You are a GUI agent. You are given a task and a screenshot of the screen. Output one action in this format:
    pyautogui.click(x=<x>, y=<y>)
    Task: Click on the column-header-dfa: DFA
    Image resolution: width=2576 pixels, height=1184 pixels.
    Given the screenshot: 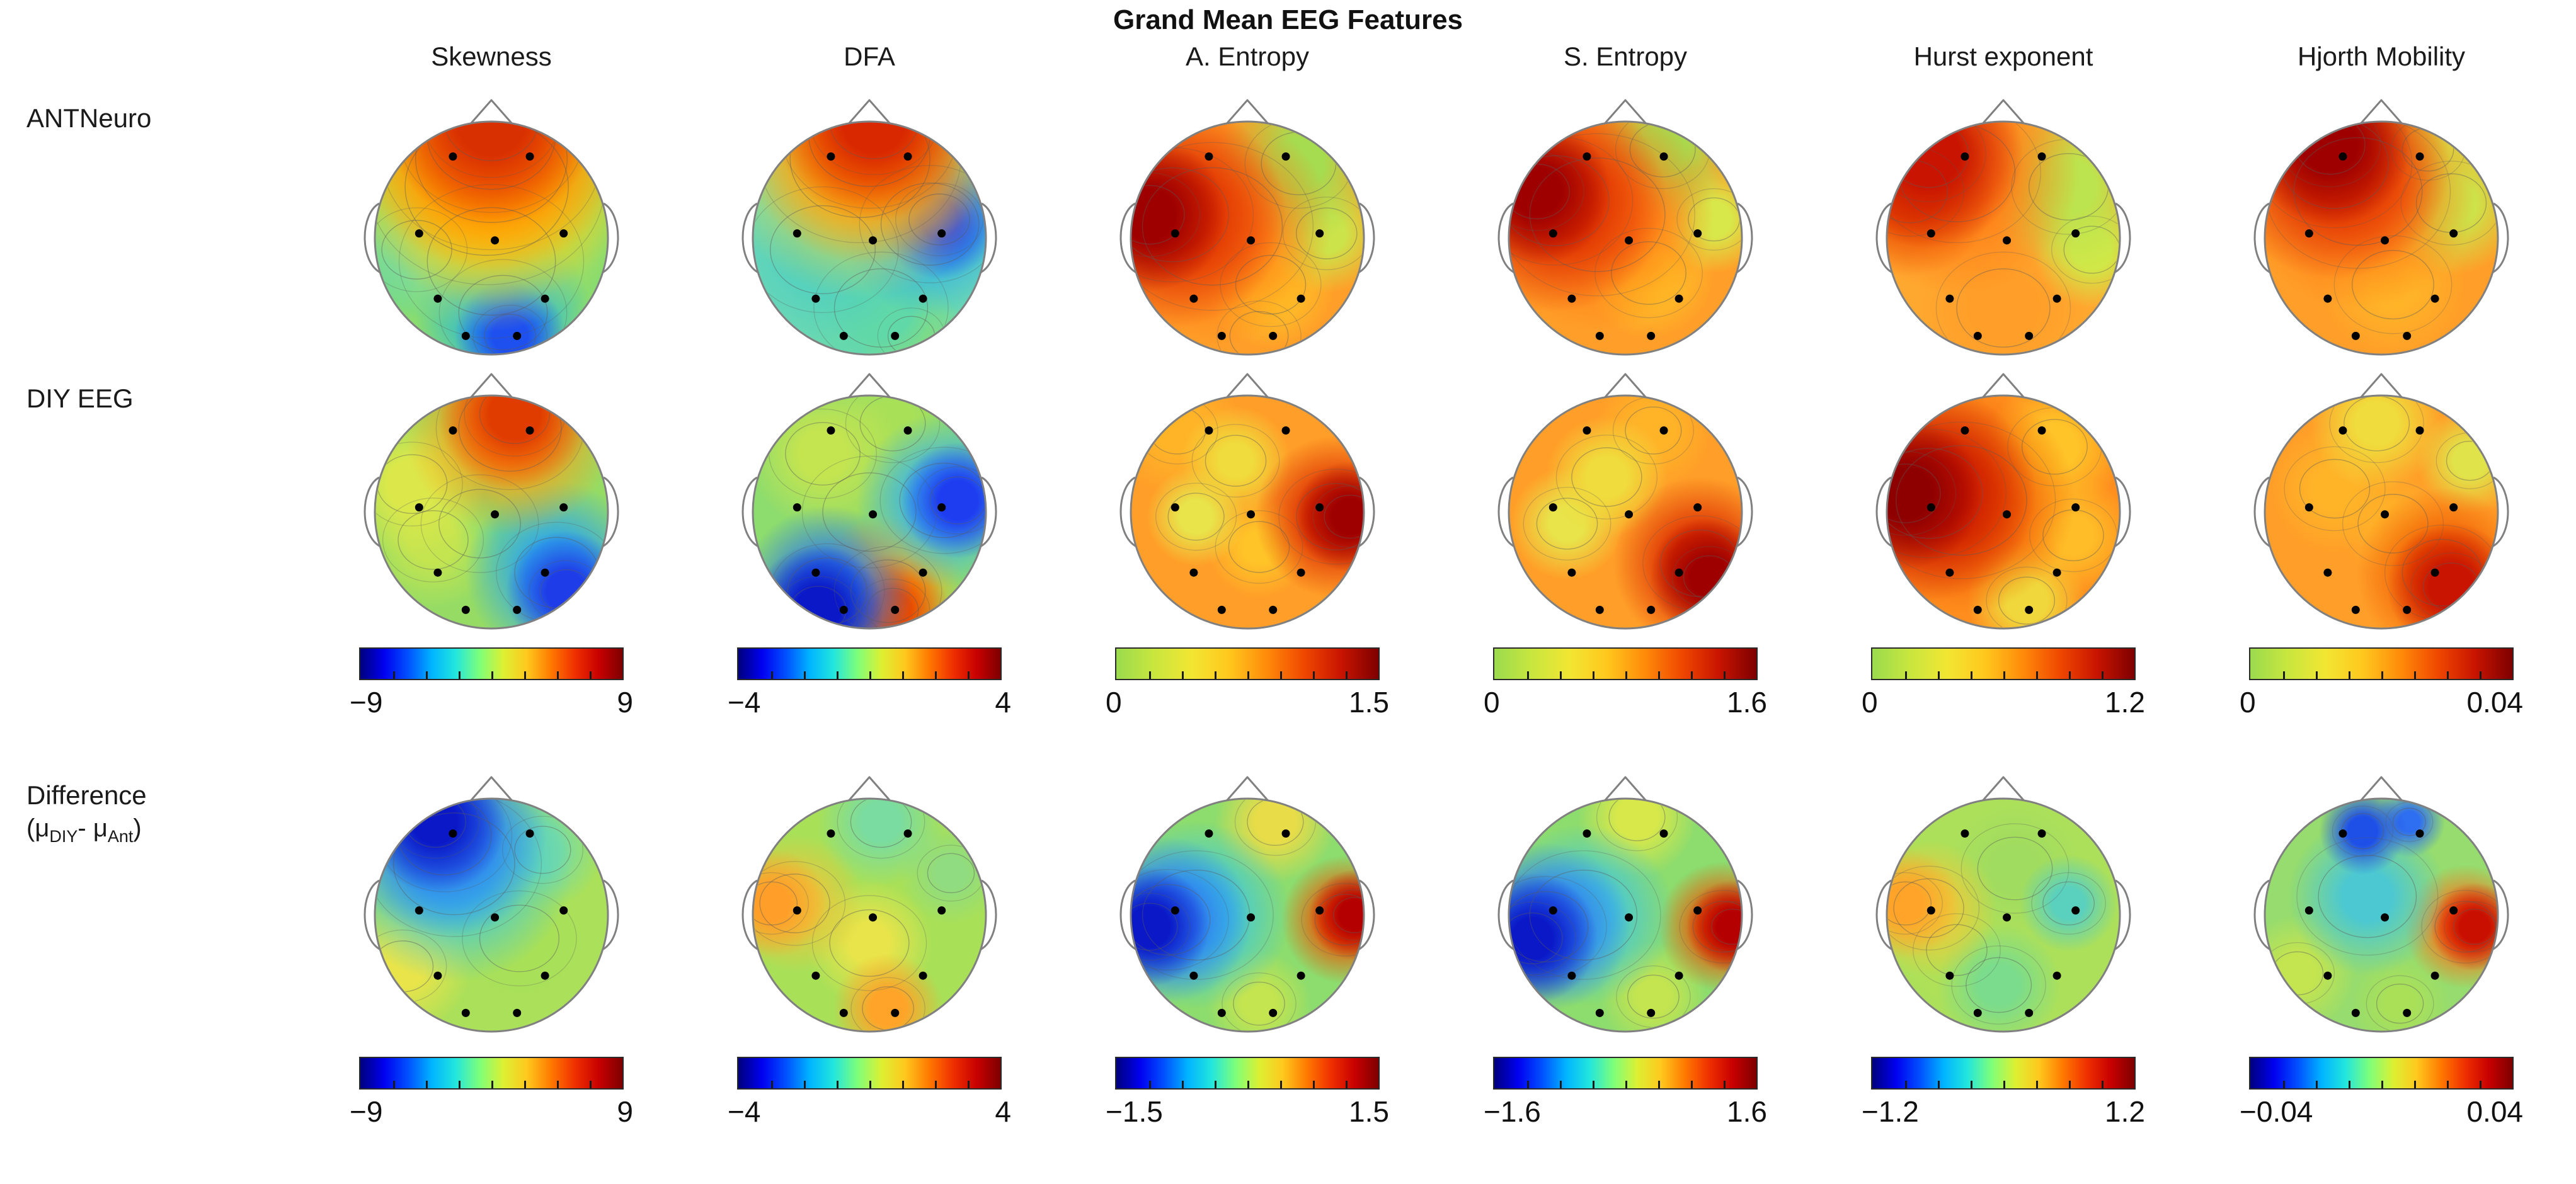 What is the action you would take?
    pyautogui.click(x=870, y=56)
    